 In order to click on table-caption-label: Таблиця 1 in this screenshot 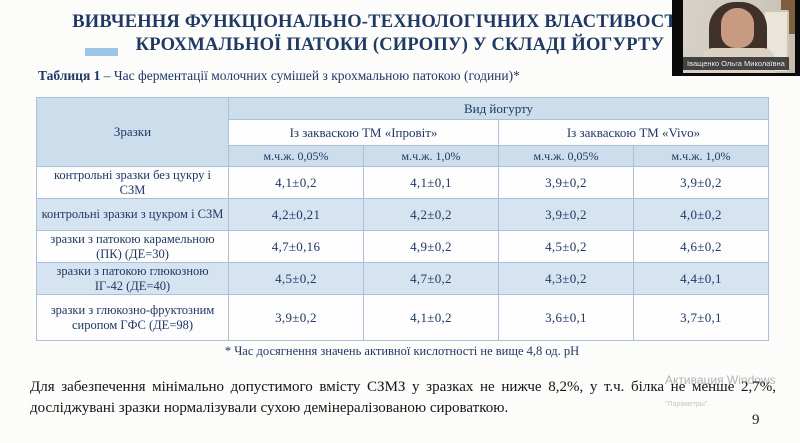, I will do `click(69, 75)`.